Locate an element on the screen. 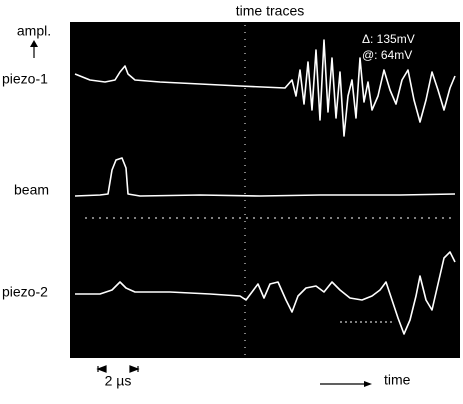 The image size is (463, 404). trace-label: piezo-2 is located at coordinates (25, 292).